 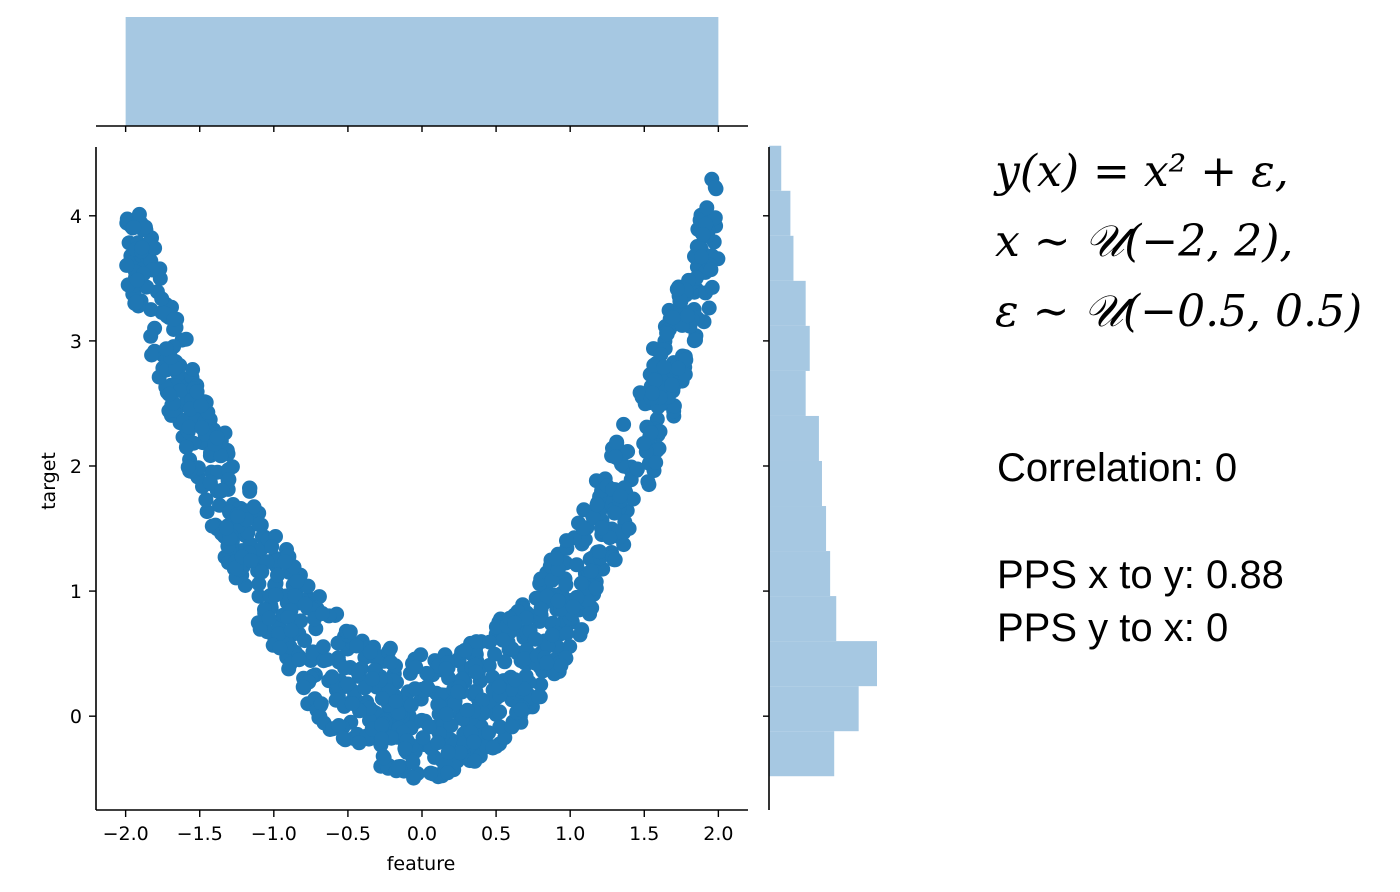 I want to click on right-marginal-axis, so click(x=766, y=478).